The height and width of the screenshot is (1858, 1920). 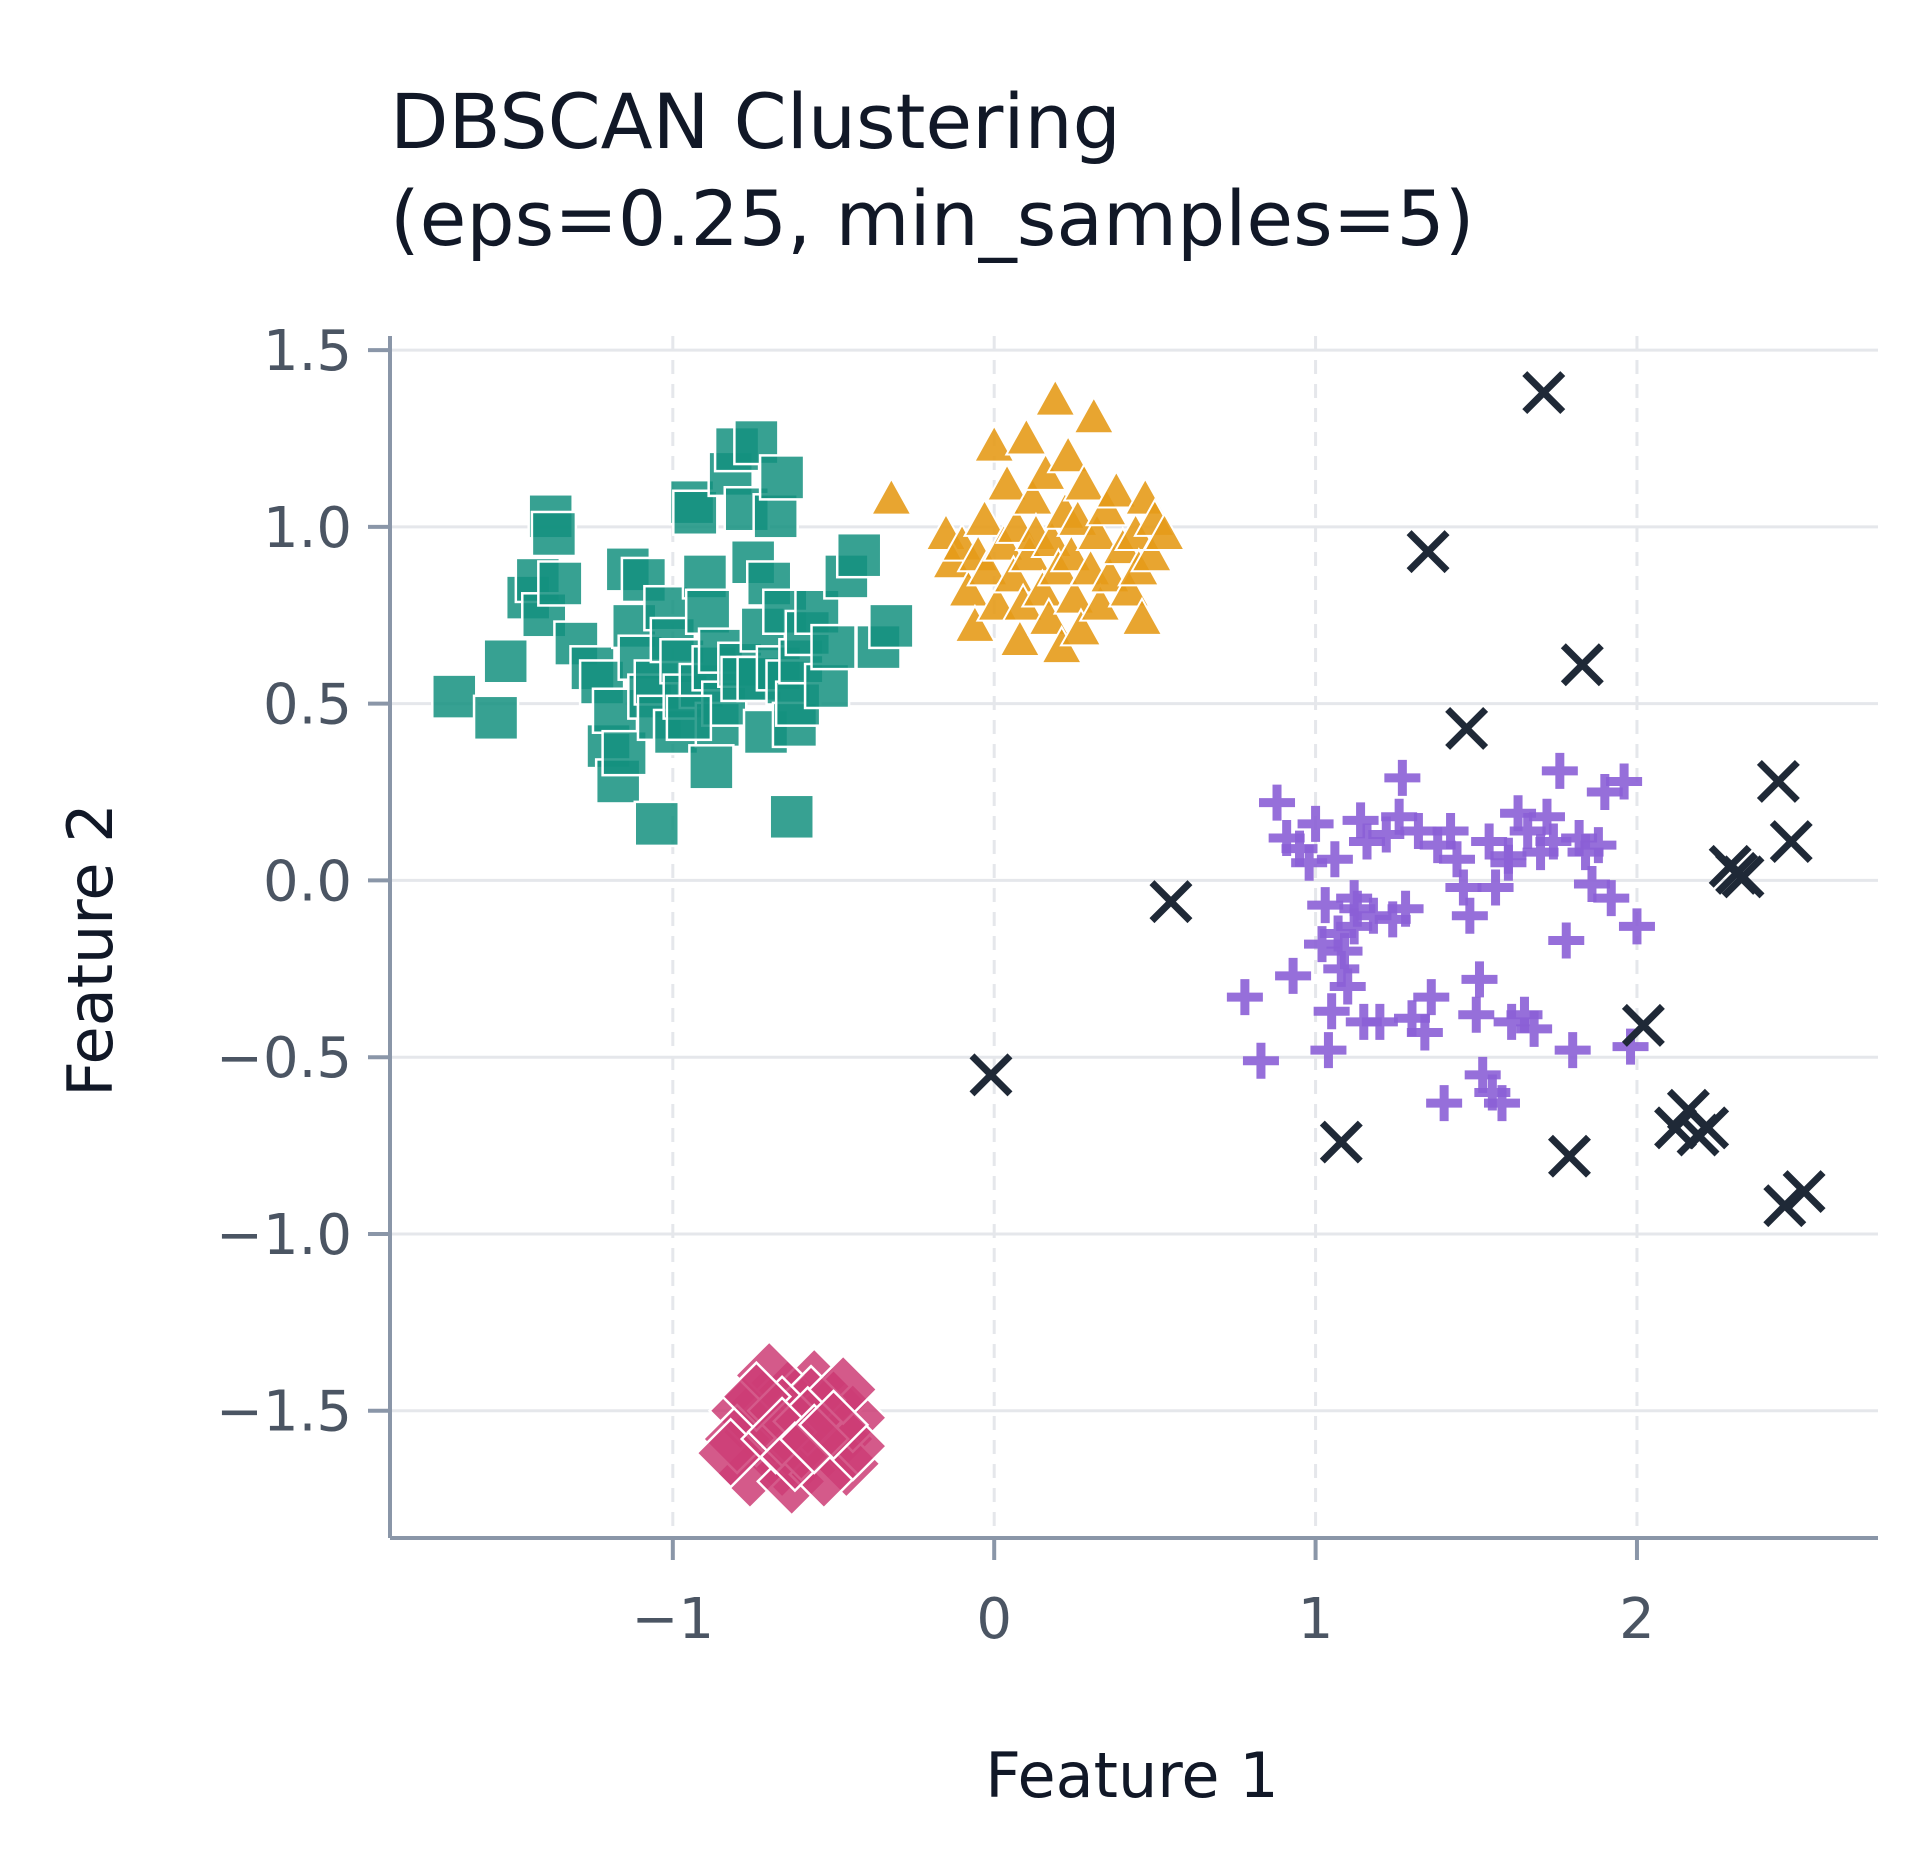 What do you see at coordinates (994, 1619) in the screenshot?
I see `x-tick-label: 0` at bounding box center [994, 1619].